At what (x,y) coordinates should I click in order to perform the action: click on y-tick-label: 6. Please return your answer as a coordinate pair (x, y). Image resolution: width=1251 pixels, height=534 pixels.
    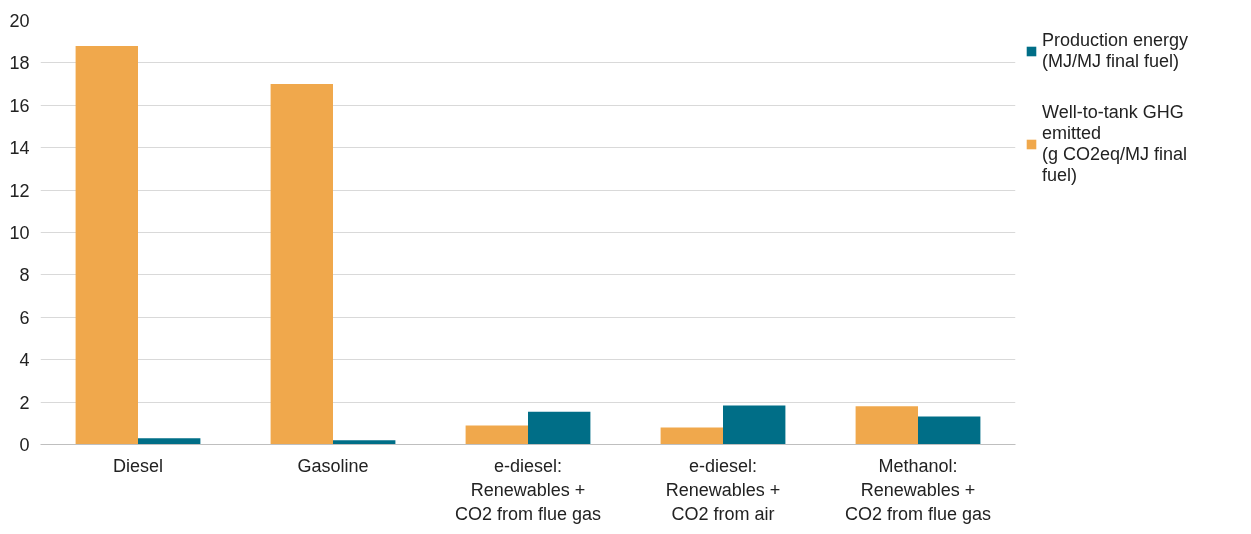
    Looking at the image, I should click on (24, 317).